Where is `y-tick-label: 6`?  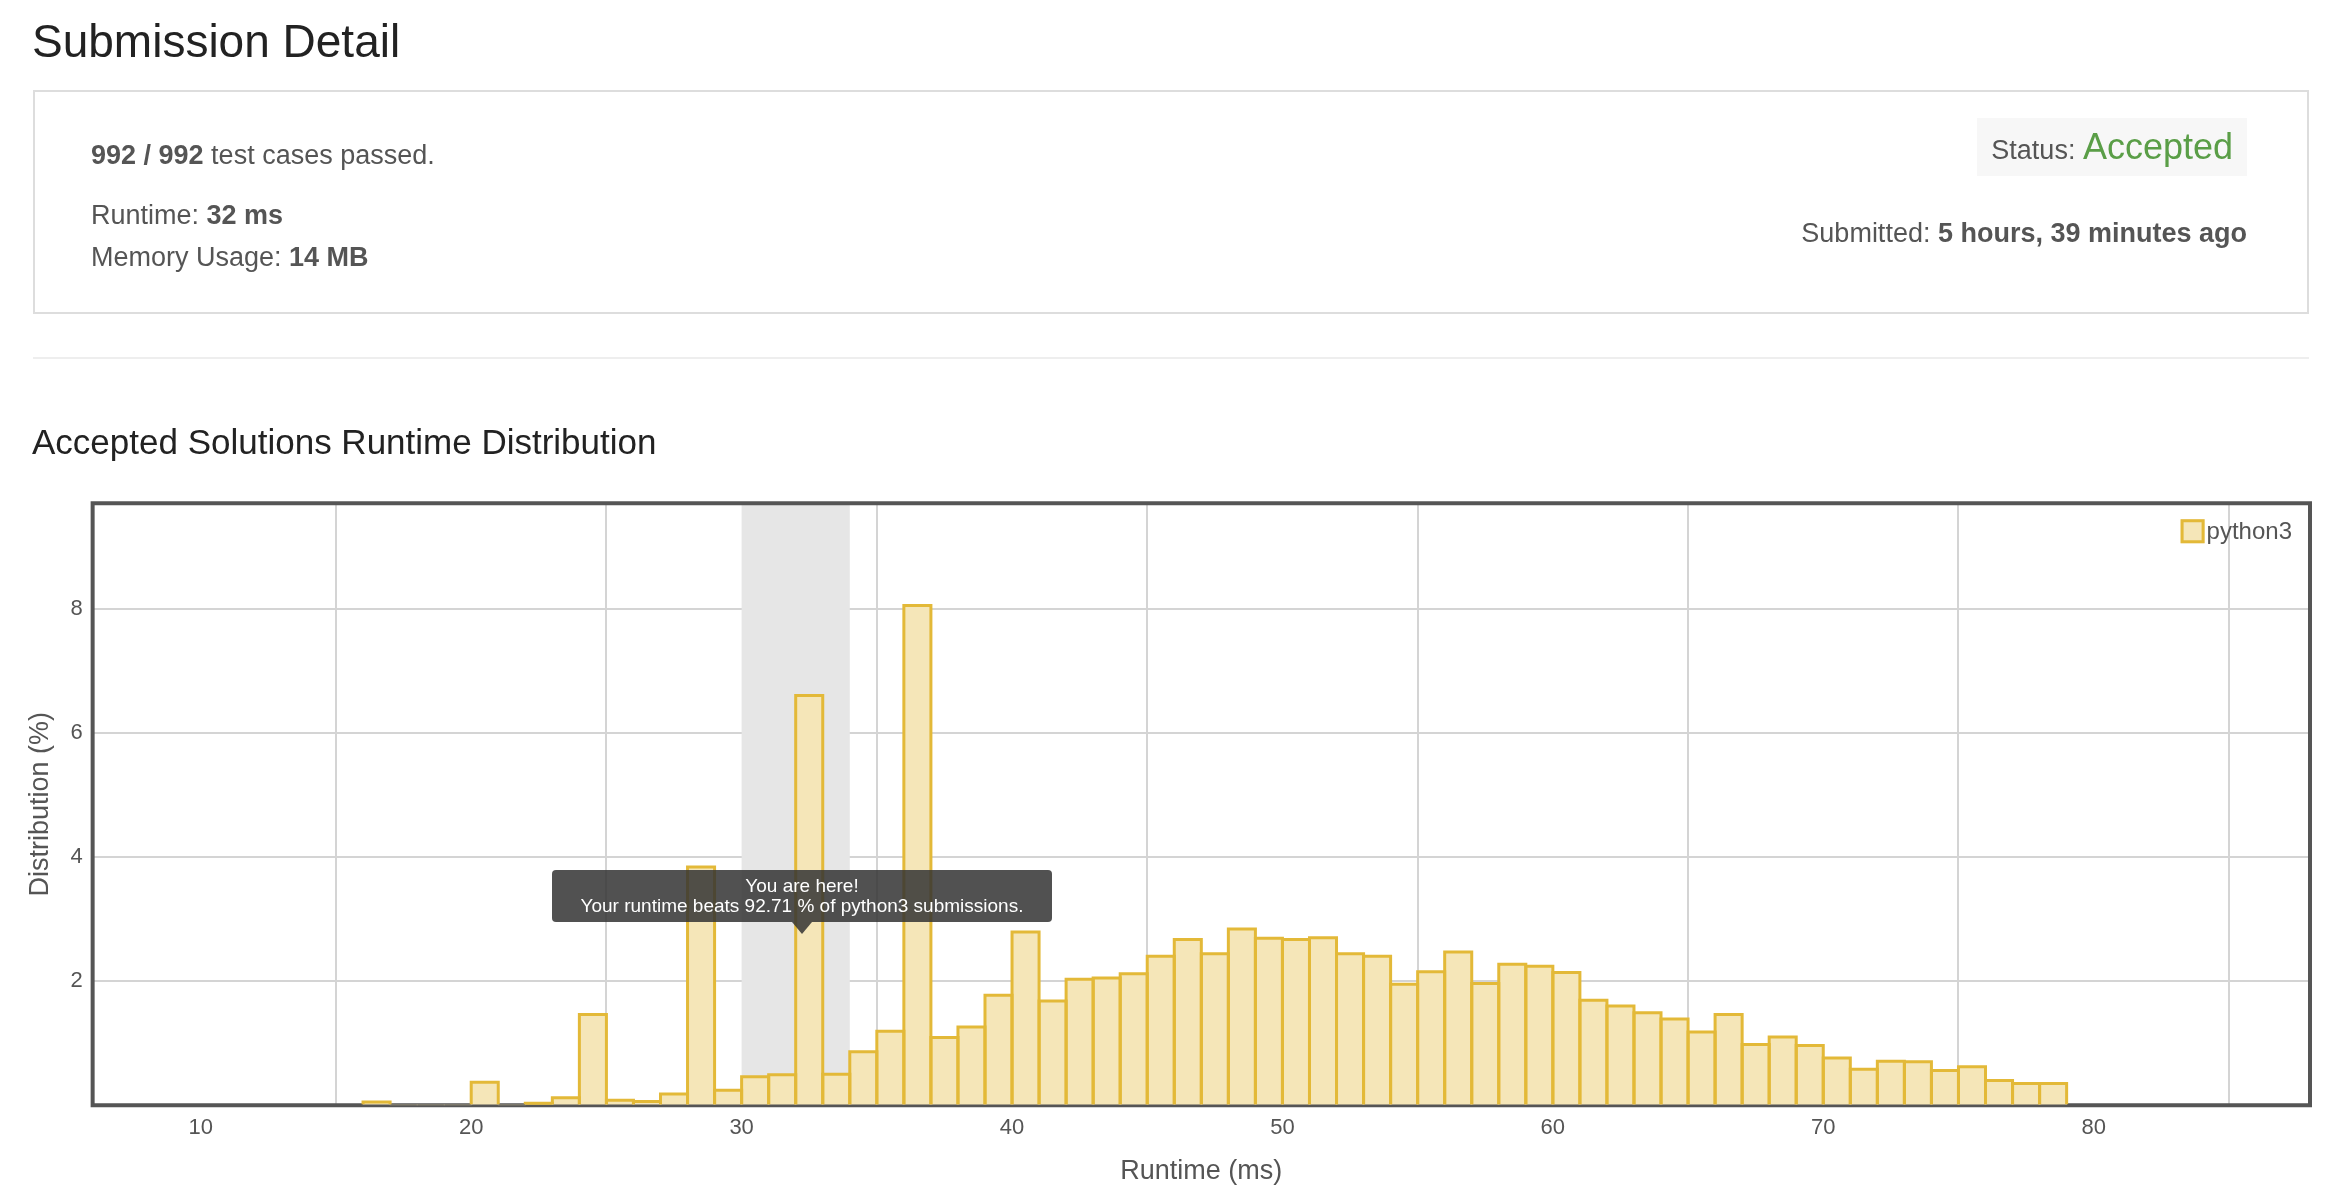
y-tick-label: 6 is located at coordinates (76, 731).